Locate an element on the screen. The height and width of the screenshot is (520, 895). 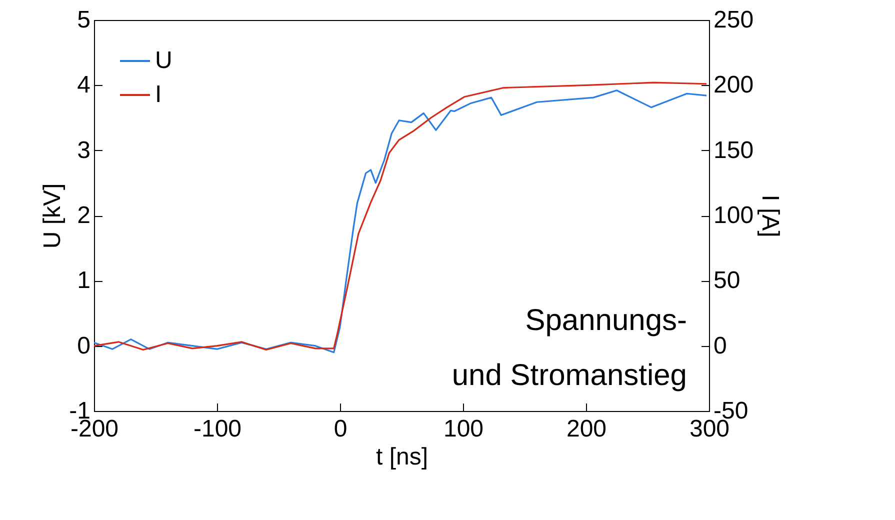
y2-tick-label: 200 is located at coordinates (734, 85).